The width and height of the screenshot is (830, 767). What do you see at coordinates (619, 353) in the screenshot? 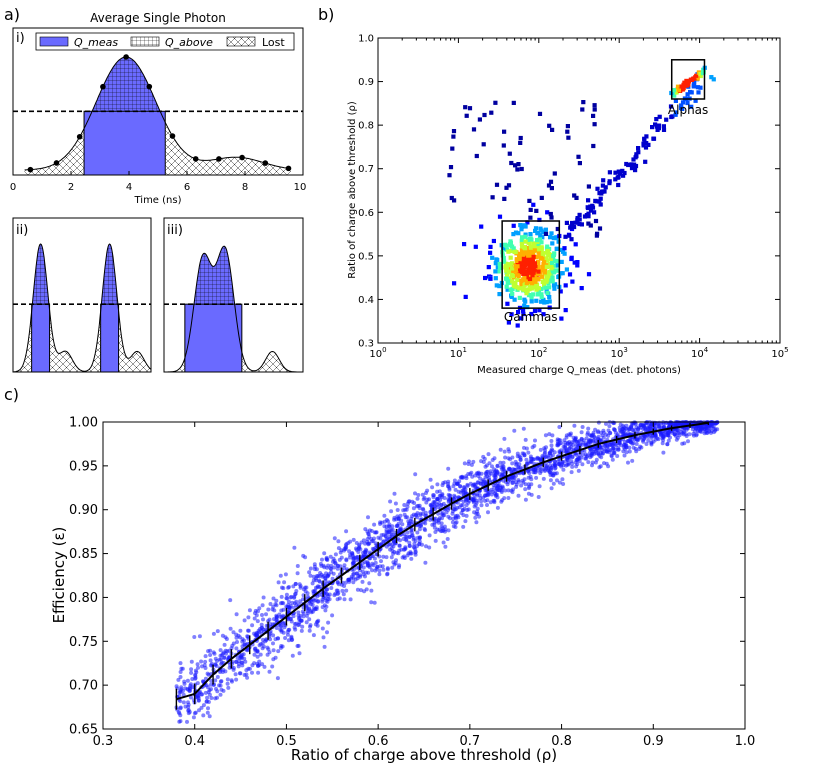
I see `tick-label: 103` at bounding box center [619, 353].